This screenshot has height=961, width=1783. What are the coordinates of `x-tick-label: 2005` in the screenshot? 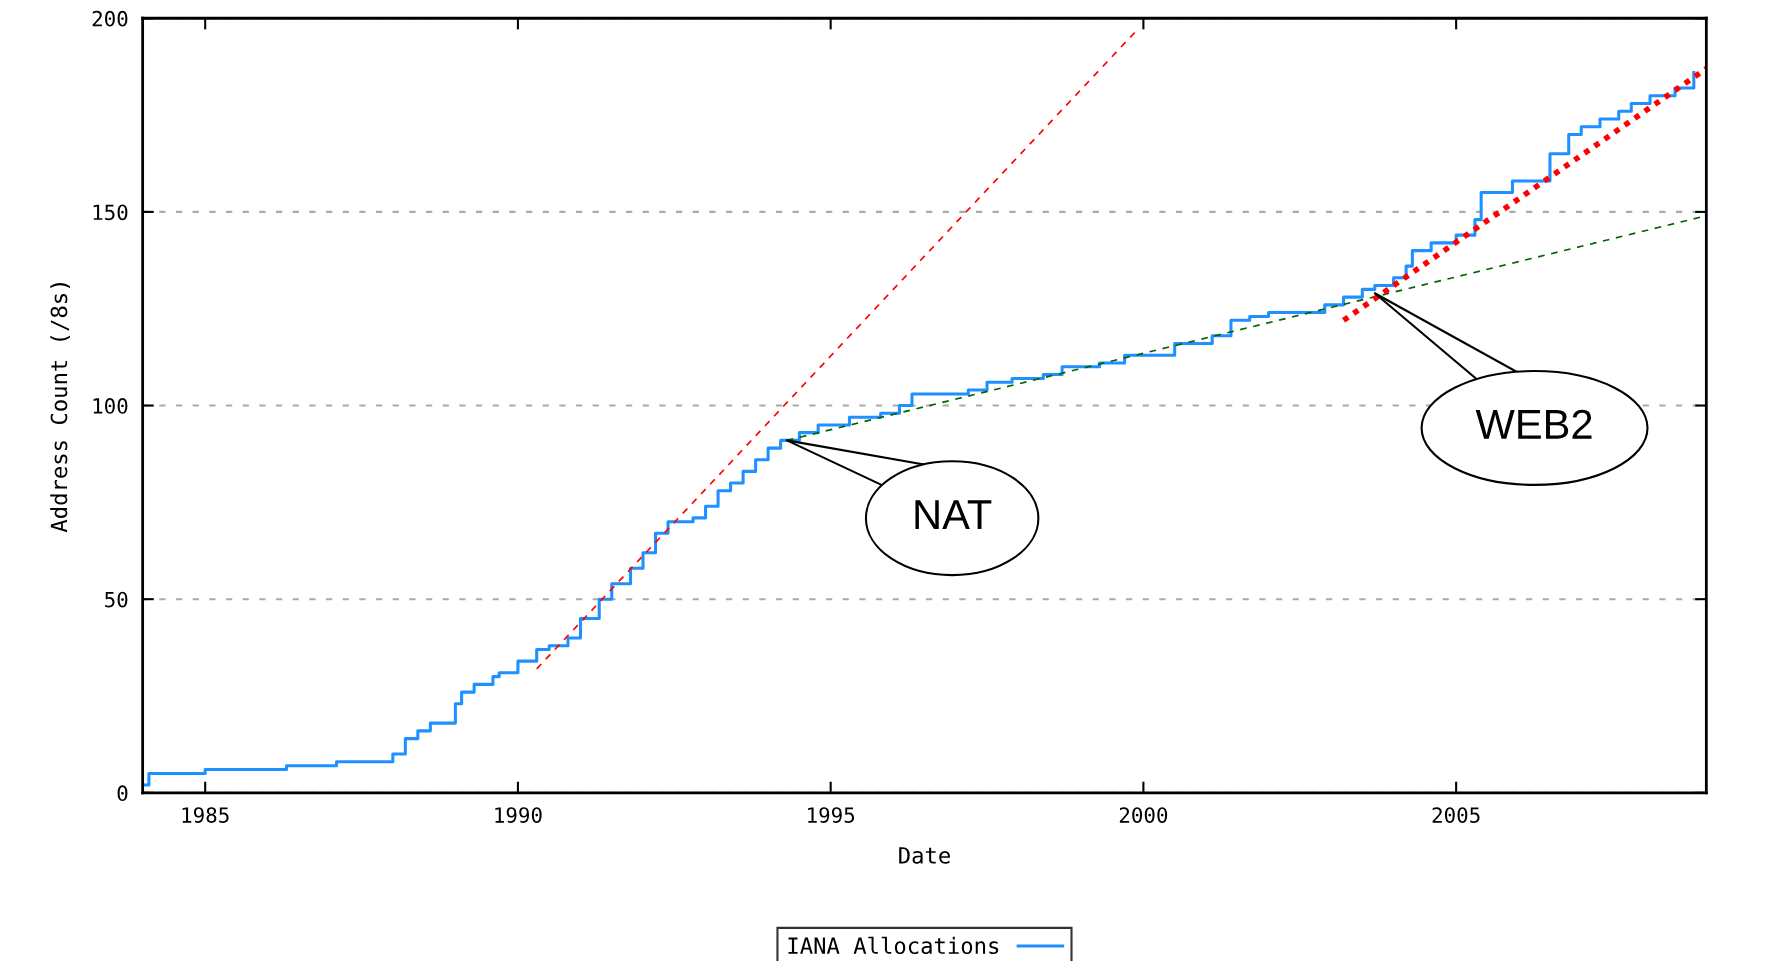 It's located at (1456, 815).